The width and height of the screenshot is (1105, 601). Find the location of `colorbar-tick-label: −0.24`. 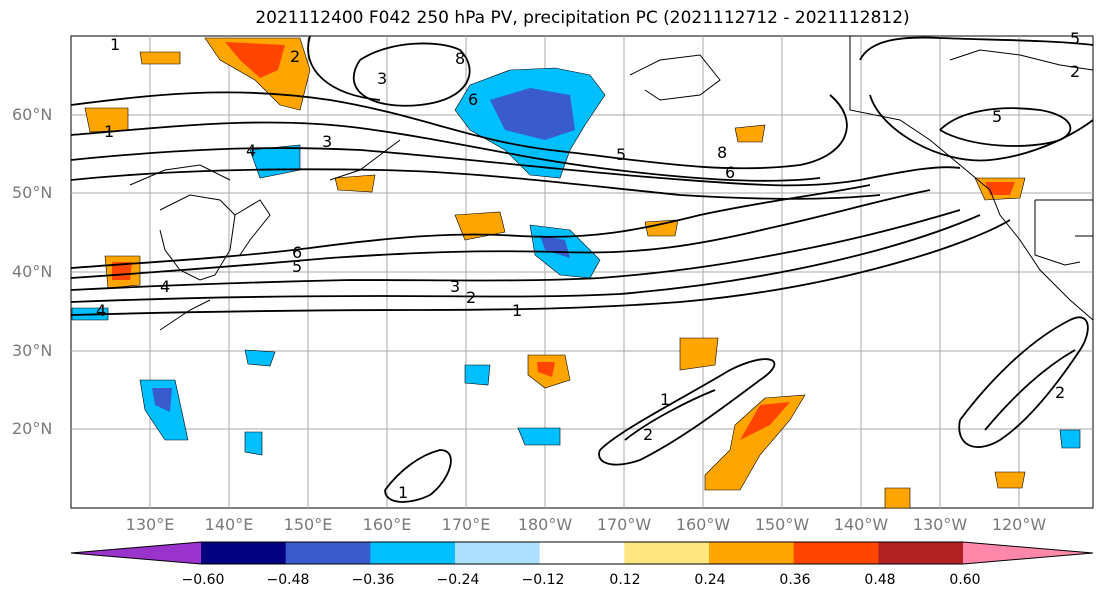

colorbar-tick-label: −0.24 is located at coordinates (458, 580).